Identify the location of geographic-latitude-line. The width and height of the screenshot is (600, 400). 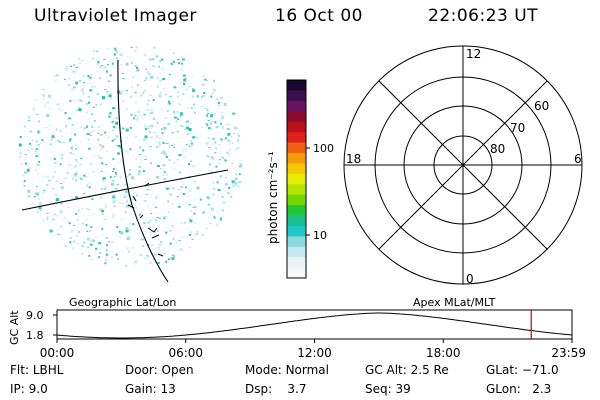
(125, 190).